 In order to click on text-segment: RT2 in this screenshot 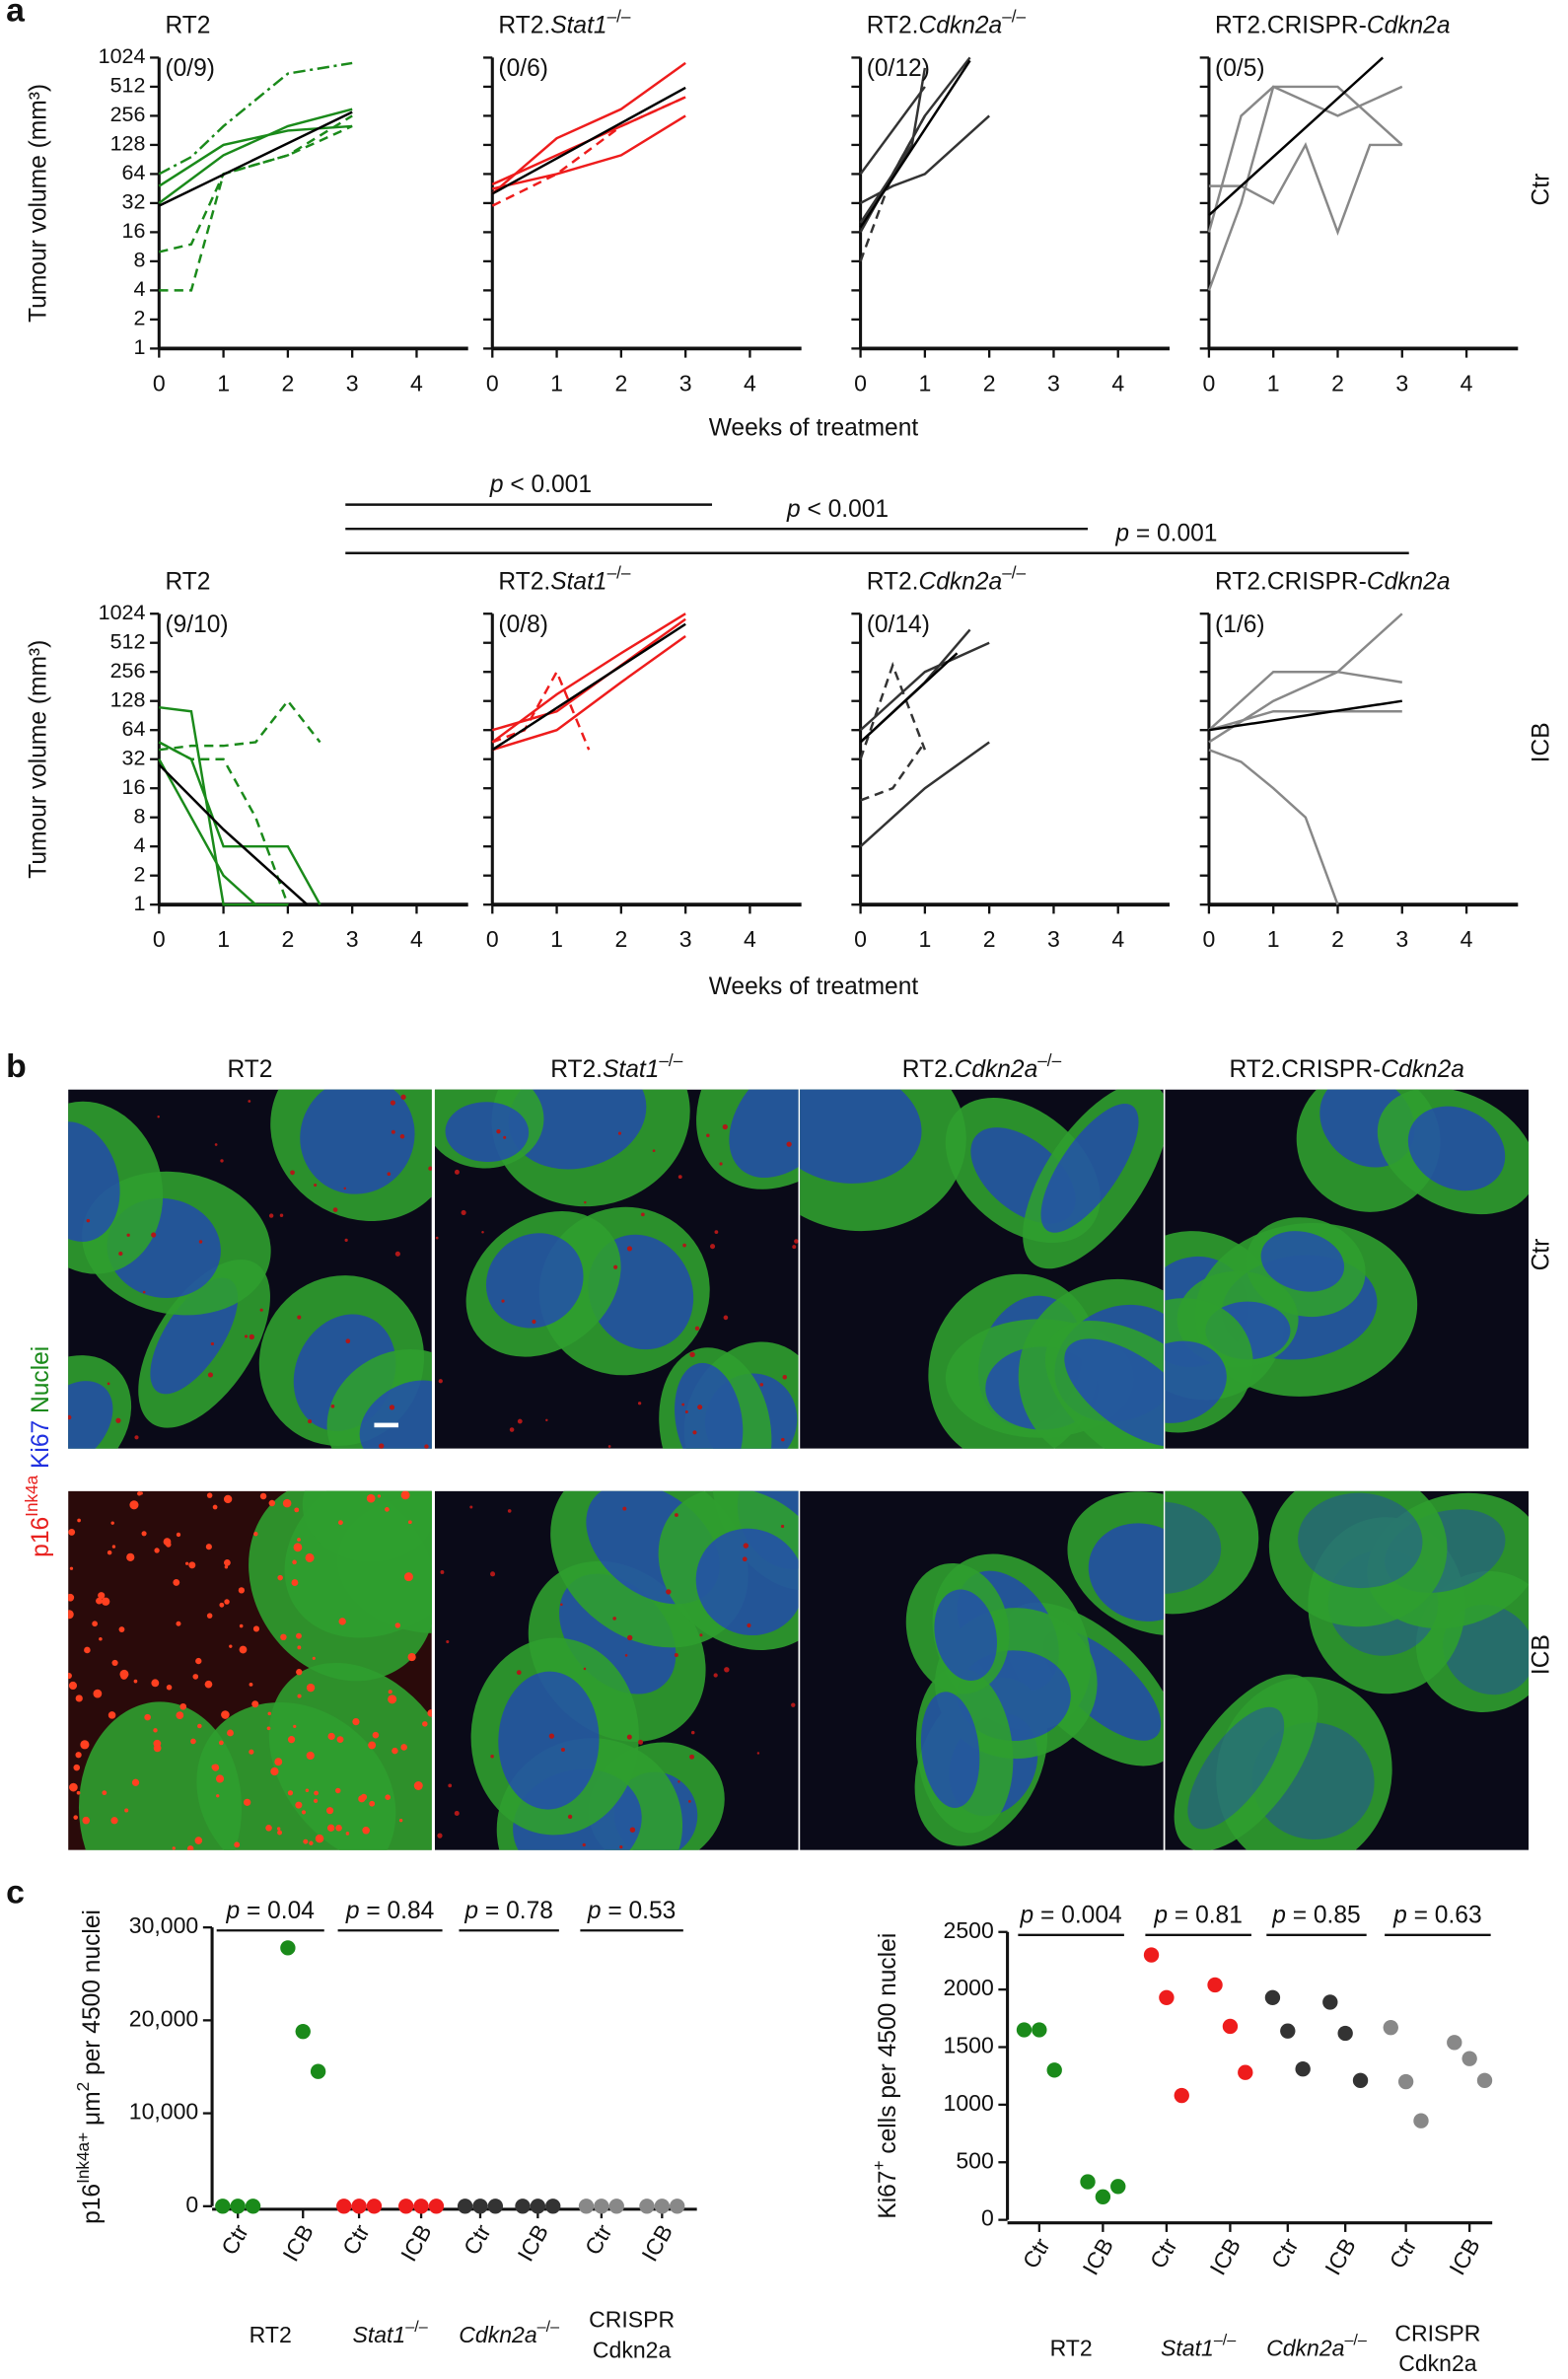, I will do `click(187, 582)`.